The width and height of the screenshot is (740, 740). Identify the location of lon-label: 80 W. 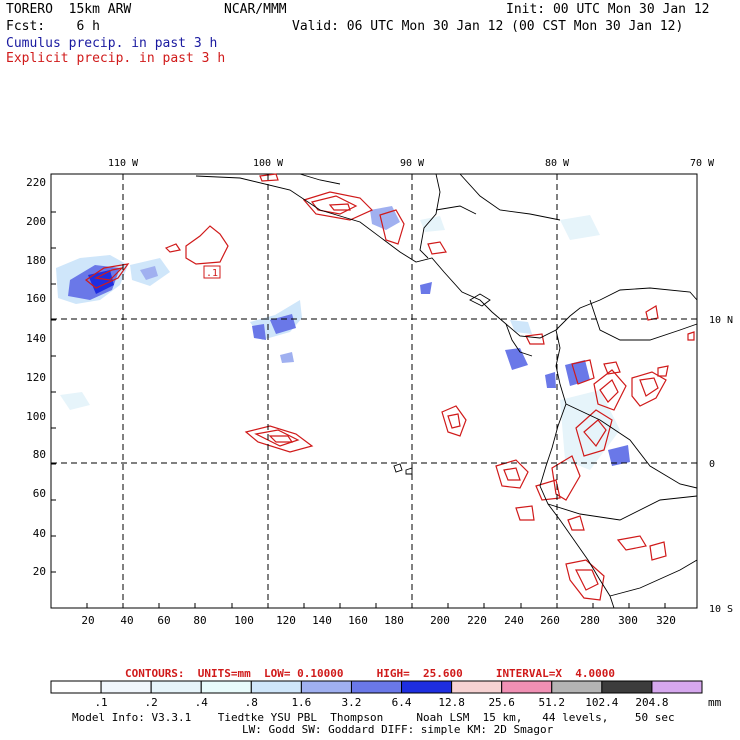
(557, 163).